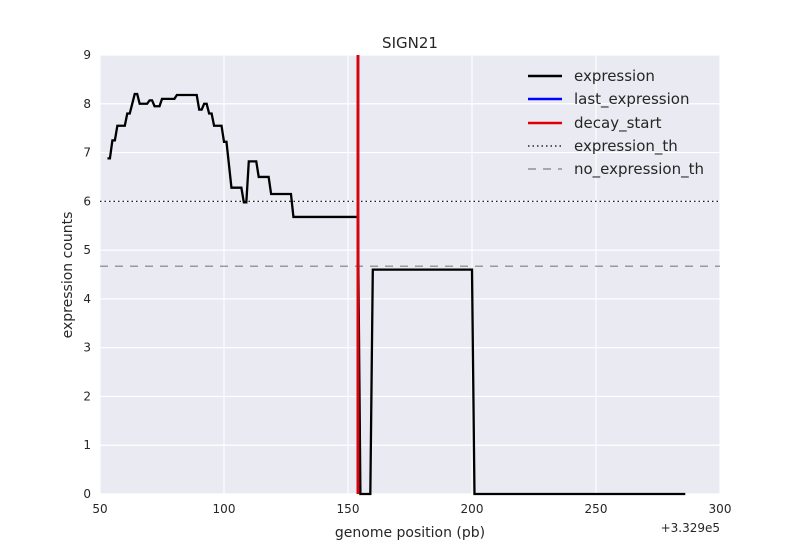 The image size is (800, 555). What do you see at coordinates (410, 533) in the screenshot?
I see `x-axis-label: genome position (pb)` at bounding box center [410, 533].